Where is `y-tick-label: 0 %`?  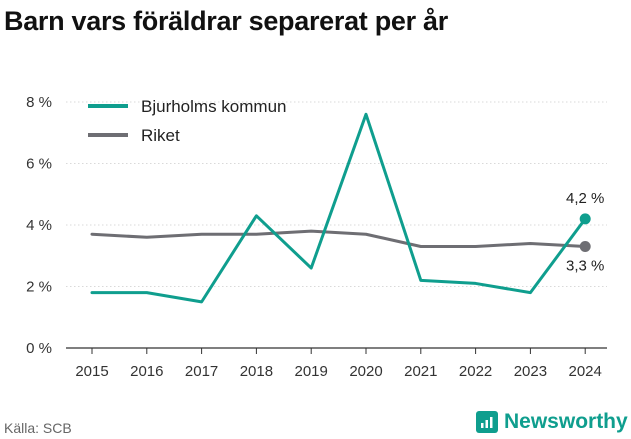
y-tick-label: 0 % is located at coordinates (39, 348).